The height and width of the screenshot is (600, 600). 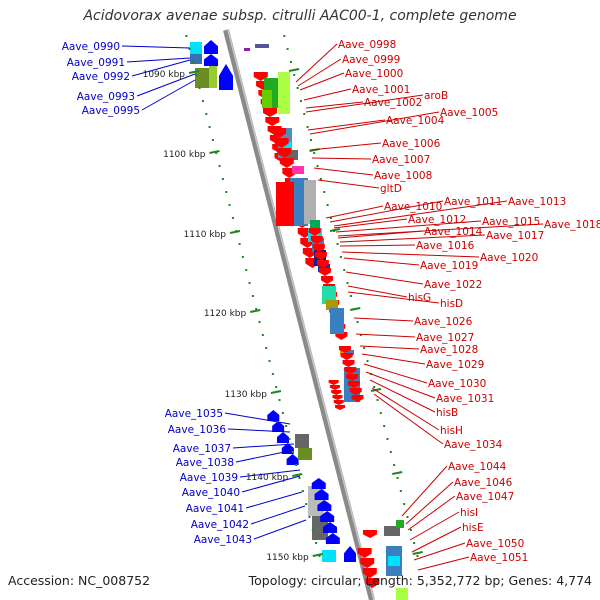 I want to click on gene-label-forward: Aave_1043, so click(x=223, y=540).